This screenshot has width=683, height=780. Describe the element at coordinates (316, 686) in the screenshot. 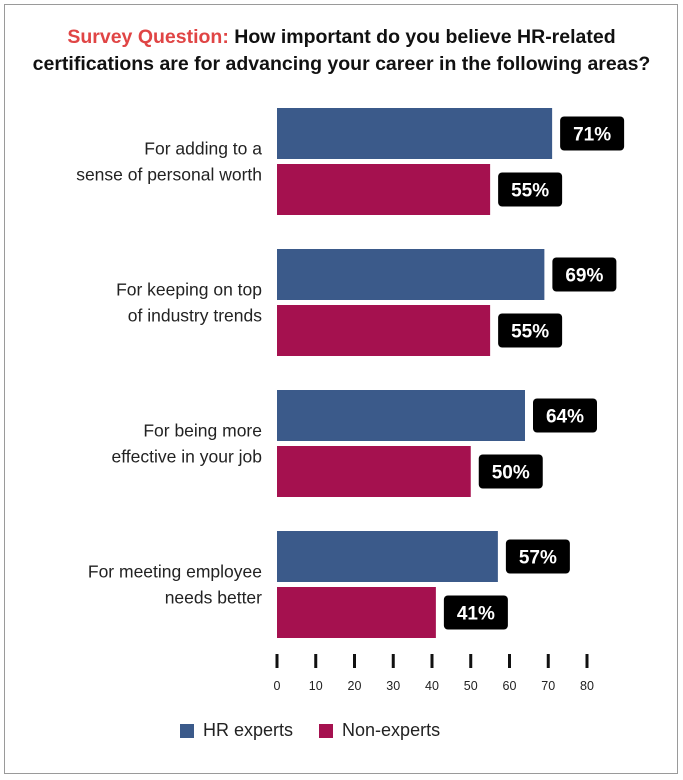

I see `x-tick-label: 10` at that location.